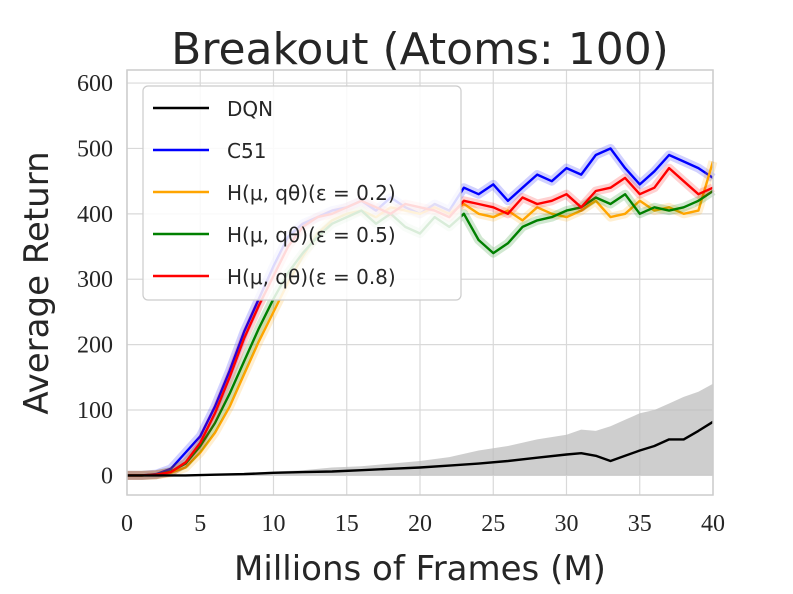 The height and width of the screenshot is (594, 793). I want to click on legend-label: H(μ, qθ)(ε = 0.5), so click(311, 235).